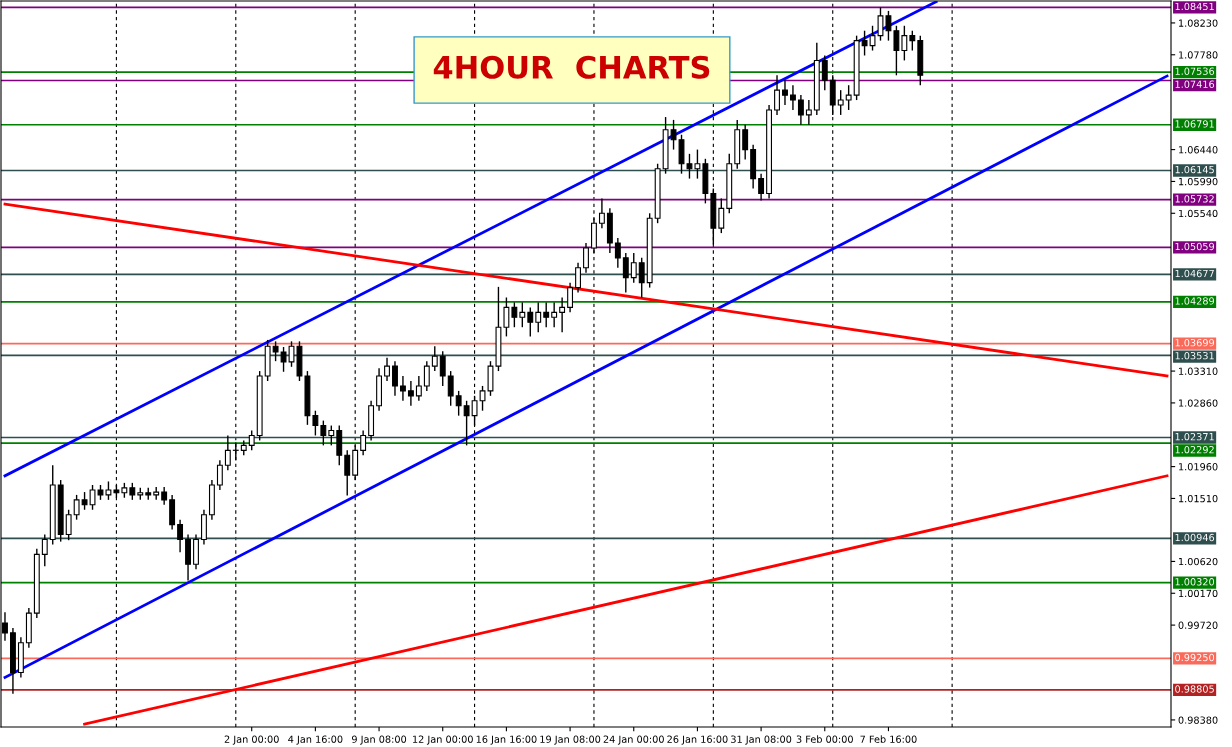  What do you see at coordinates (1195, 582) in the screenshot?
I see `ref-line-label: 1.00320` at bounding box center [1195, 582].